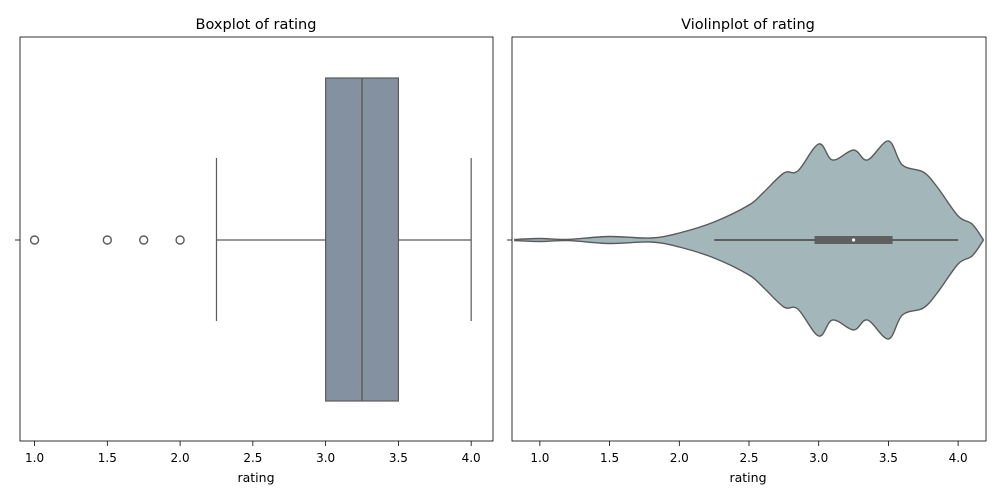 The height and width of the screenshot is (500, 1000). I want to click on violinplot-x-axis: 1.0 1.5 2.0 2.5 3.0 3.5 4.0, so click(749, 453).